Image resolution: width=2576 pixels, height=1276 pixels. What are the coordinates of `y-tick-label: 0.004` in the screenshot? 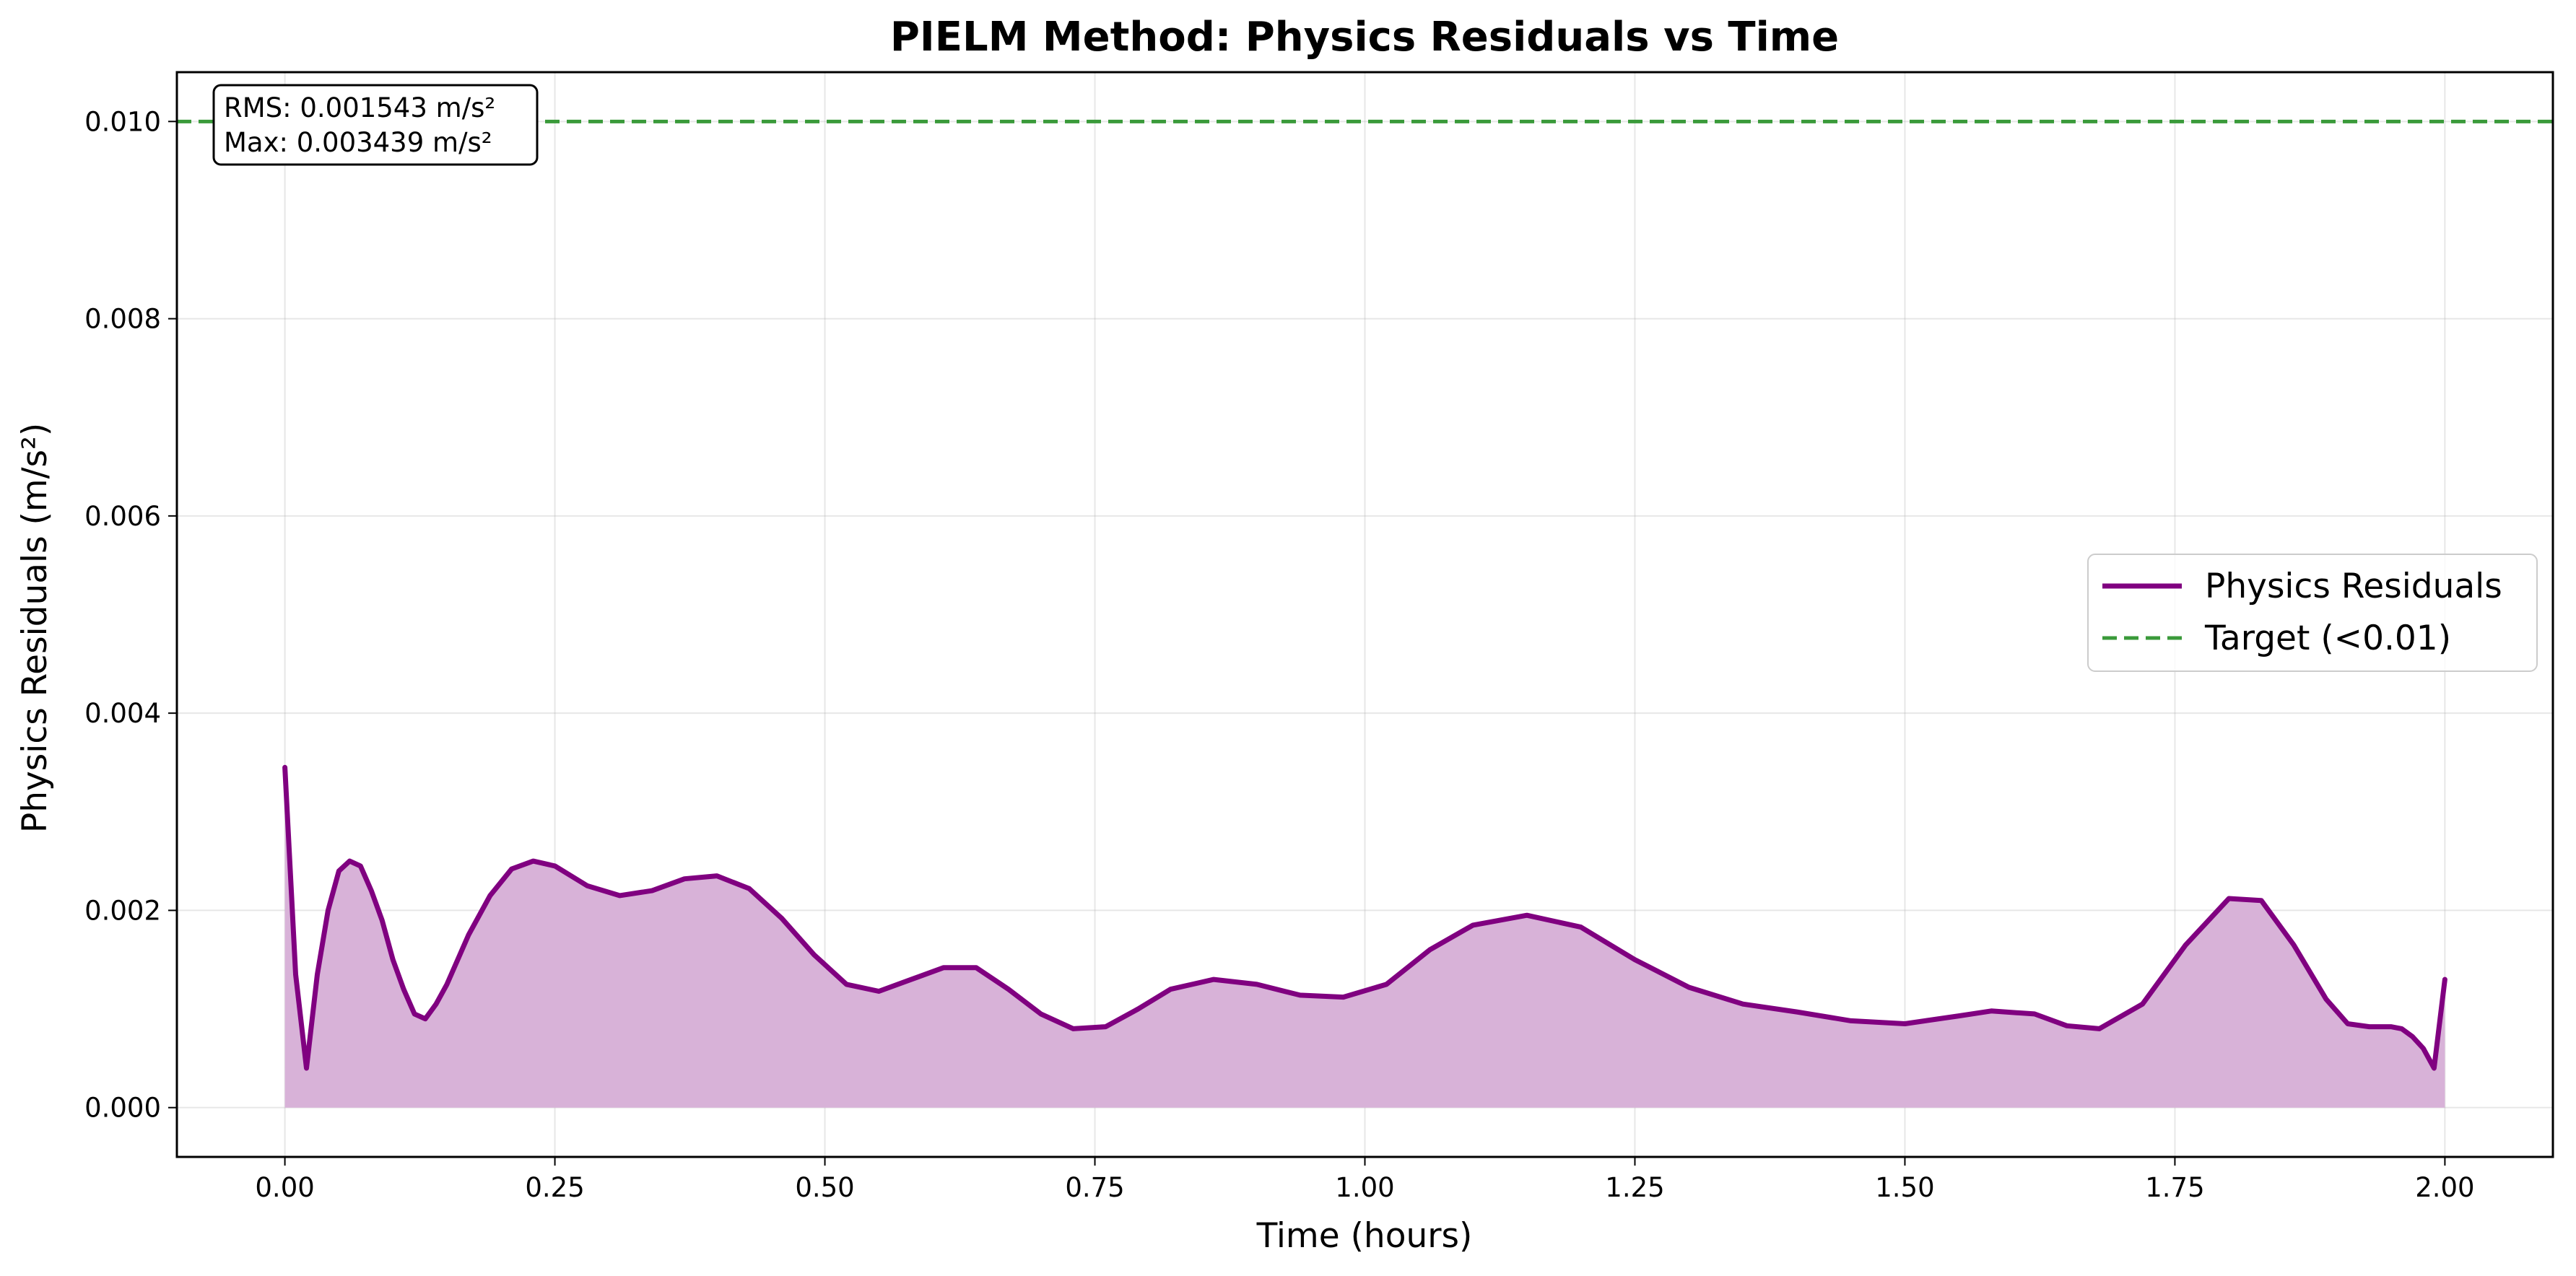 It's located at (123, 713).